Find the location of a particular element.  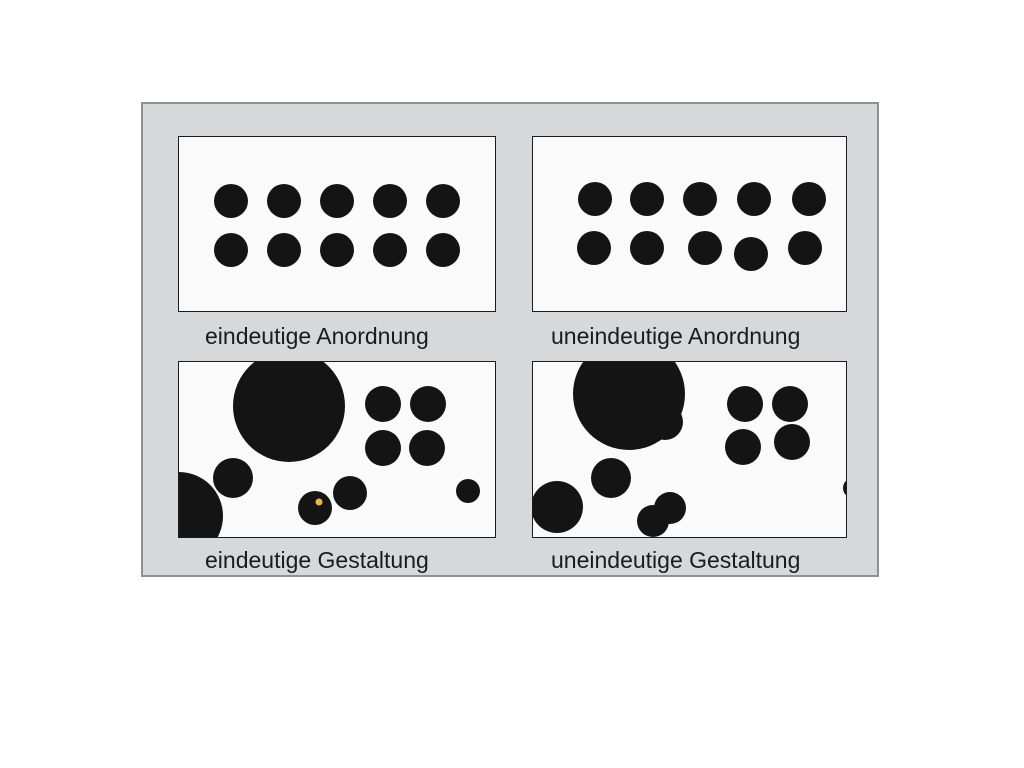

panel-uneindeutige-gestaltung is located at coordinates (689, 449).